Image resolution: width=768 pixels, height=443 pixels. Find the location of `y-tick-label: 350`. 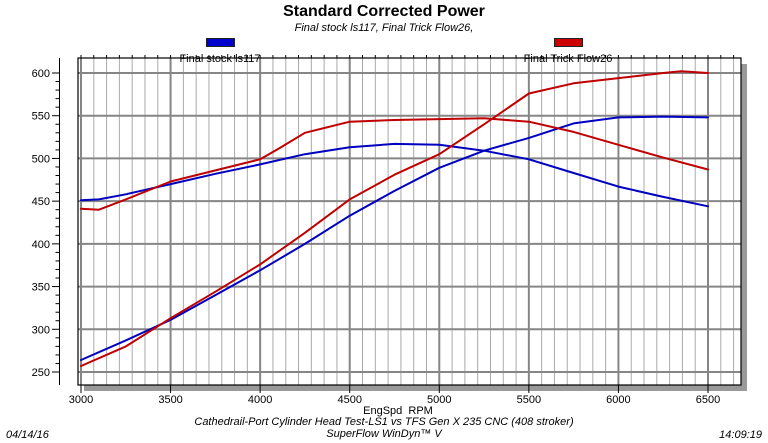

y-tick-label: 350 is located at coordinates (41, 288).